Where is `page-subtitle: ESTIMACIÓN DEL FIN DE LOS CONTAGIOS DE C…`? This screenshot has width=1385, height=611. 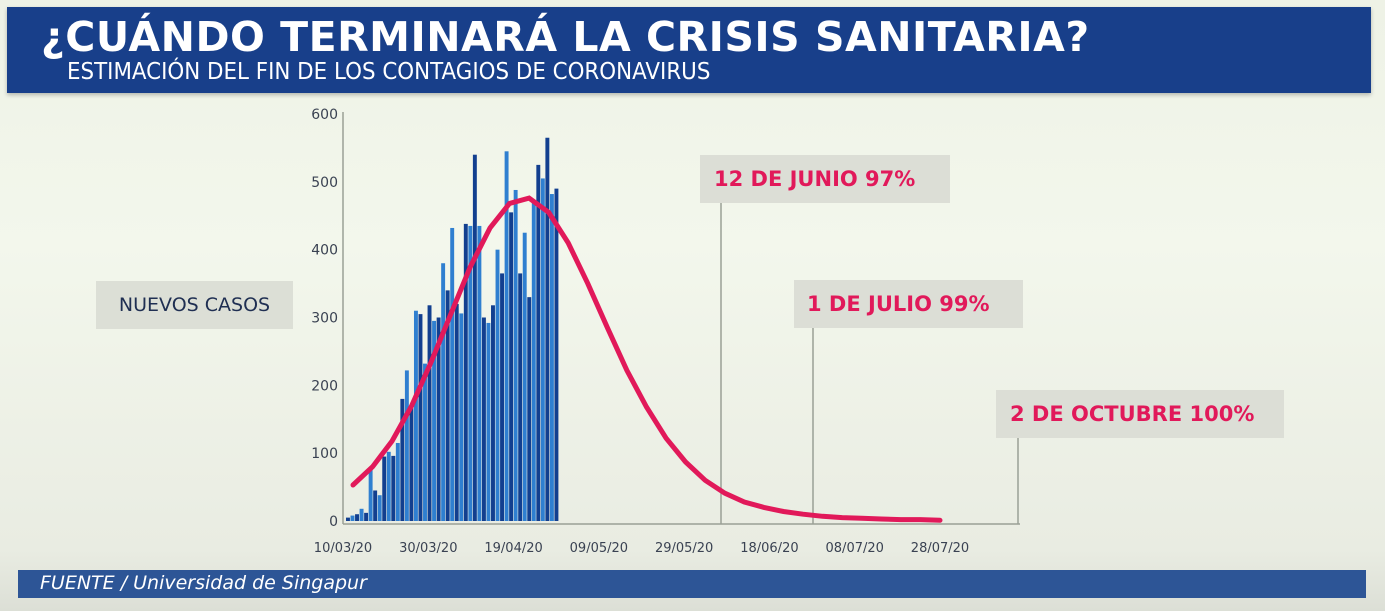 page-subtitle: ESTIMACIÓN DEL FIN DE LOS CONTAGIOS DE C… is located at coordinates (389, 72).